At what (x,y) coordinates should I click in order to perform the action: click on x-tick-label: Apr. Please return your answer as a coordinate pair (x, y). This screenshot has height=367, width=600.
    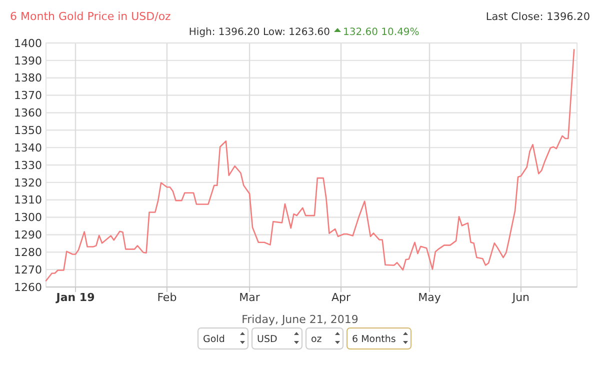
    Looking at the image, I should click on (341, 297).